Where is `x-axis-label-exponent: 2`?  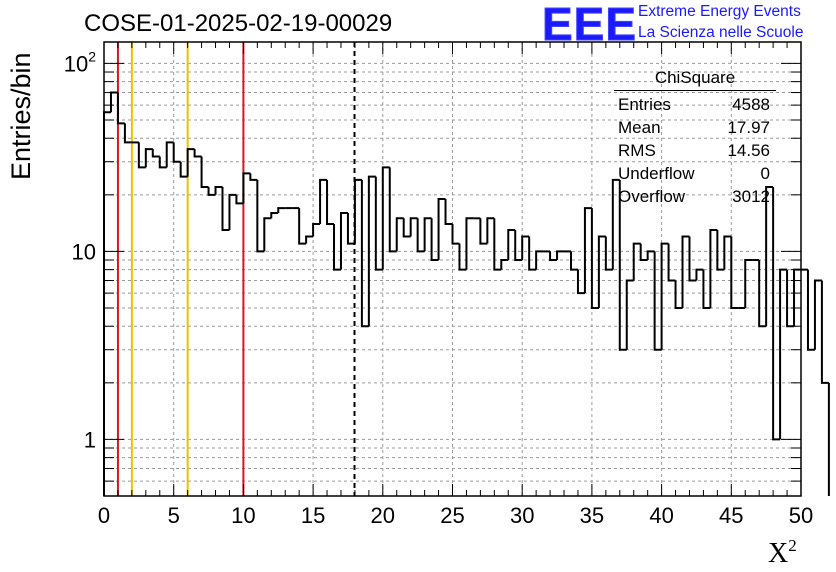 x-axis-label-exponent: 2 is located at coordinates (792, 545).